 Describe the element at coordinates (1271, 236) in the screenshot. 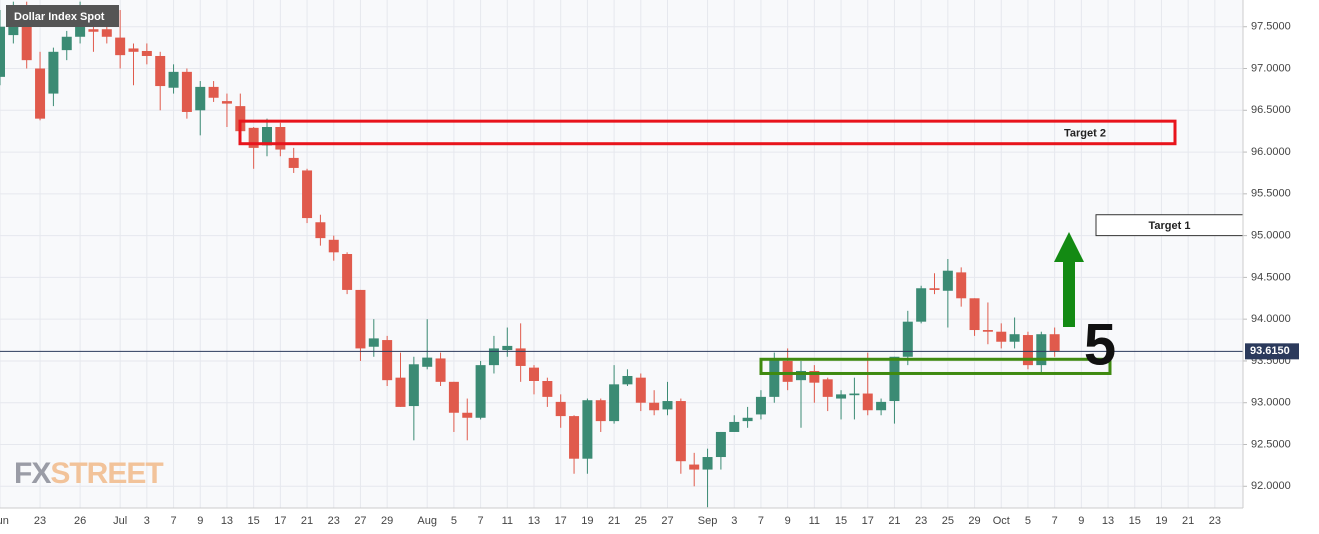

I see `y-tick-label: 95.0000` at that location.